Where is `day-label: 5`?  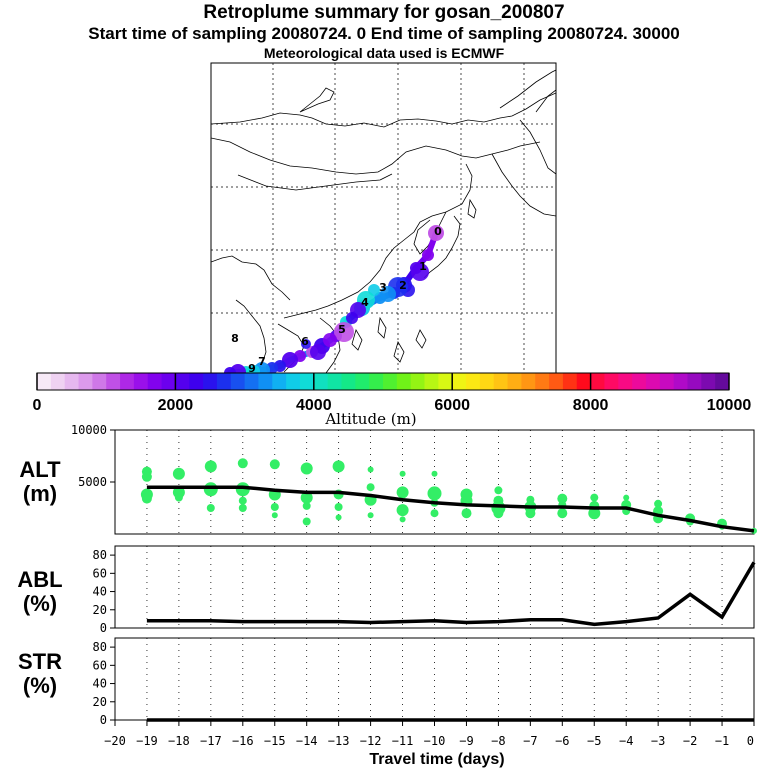 day-label: 5 is located at coordinates (342, 329).